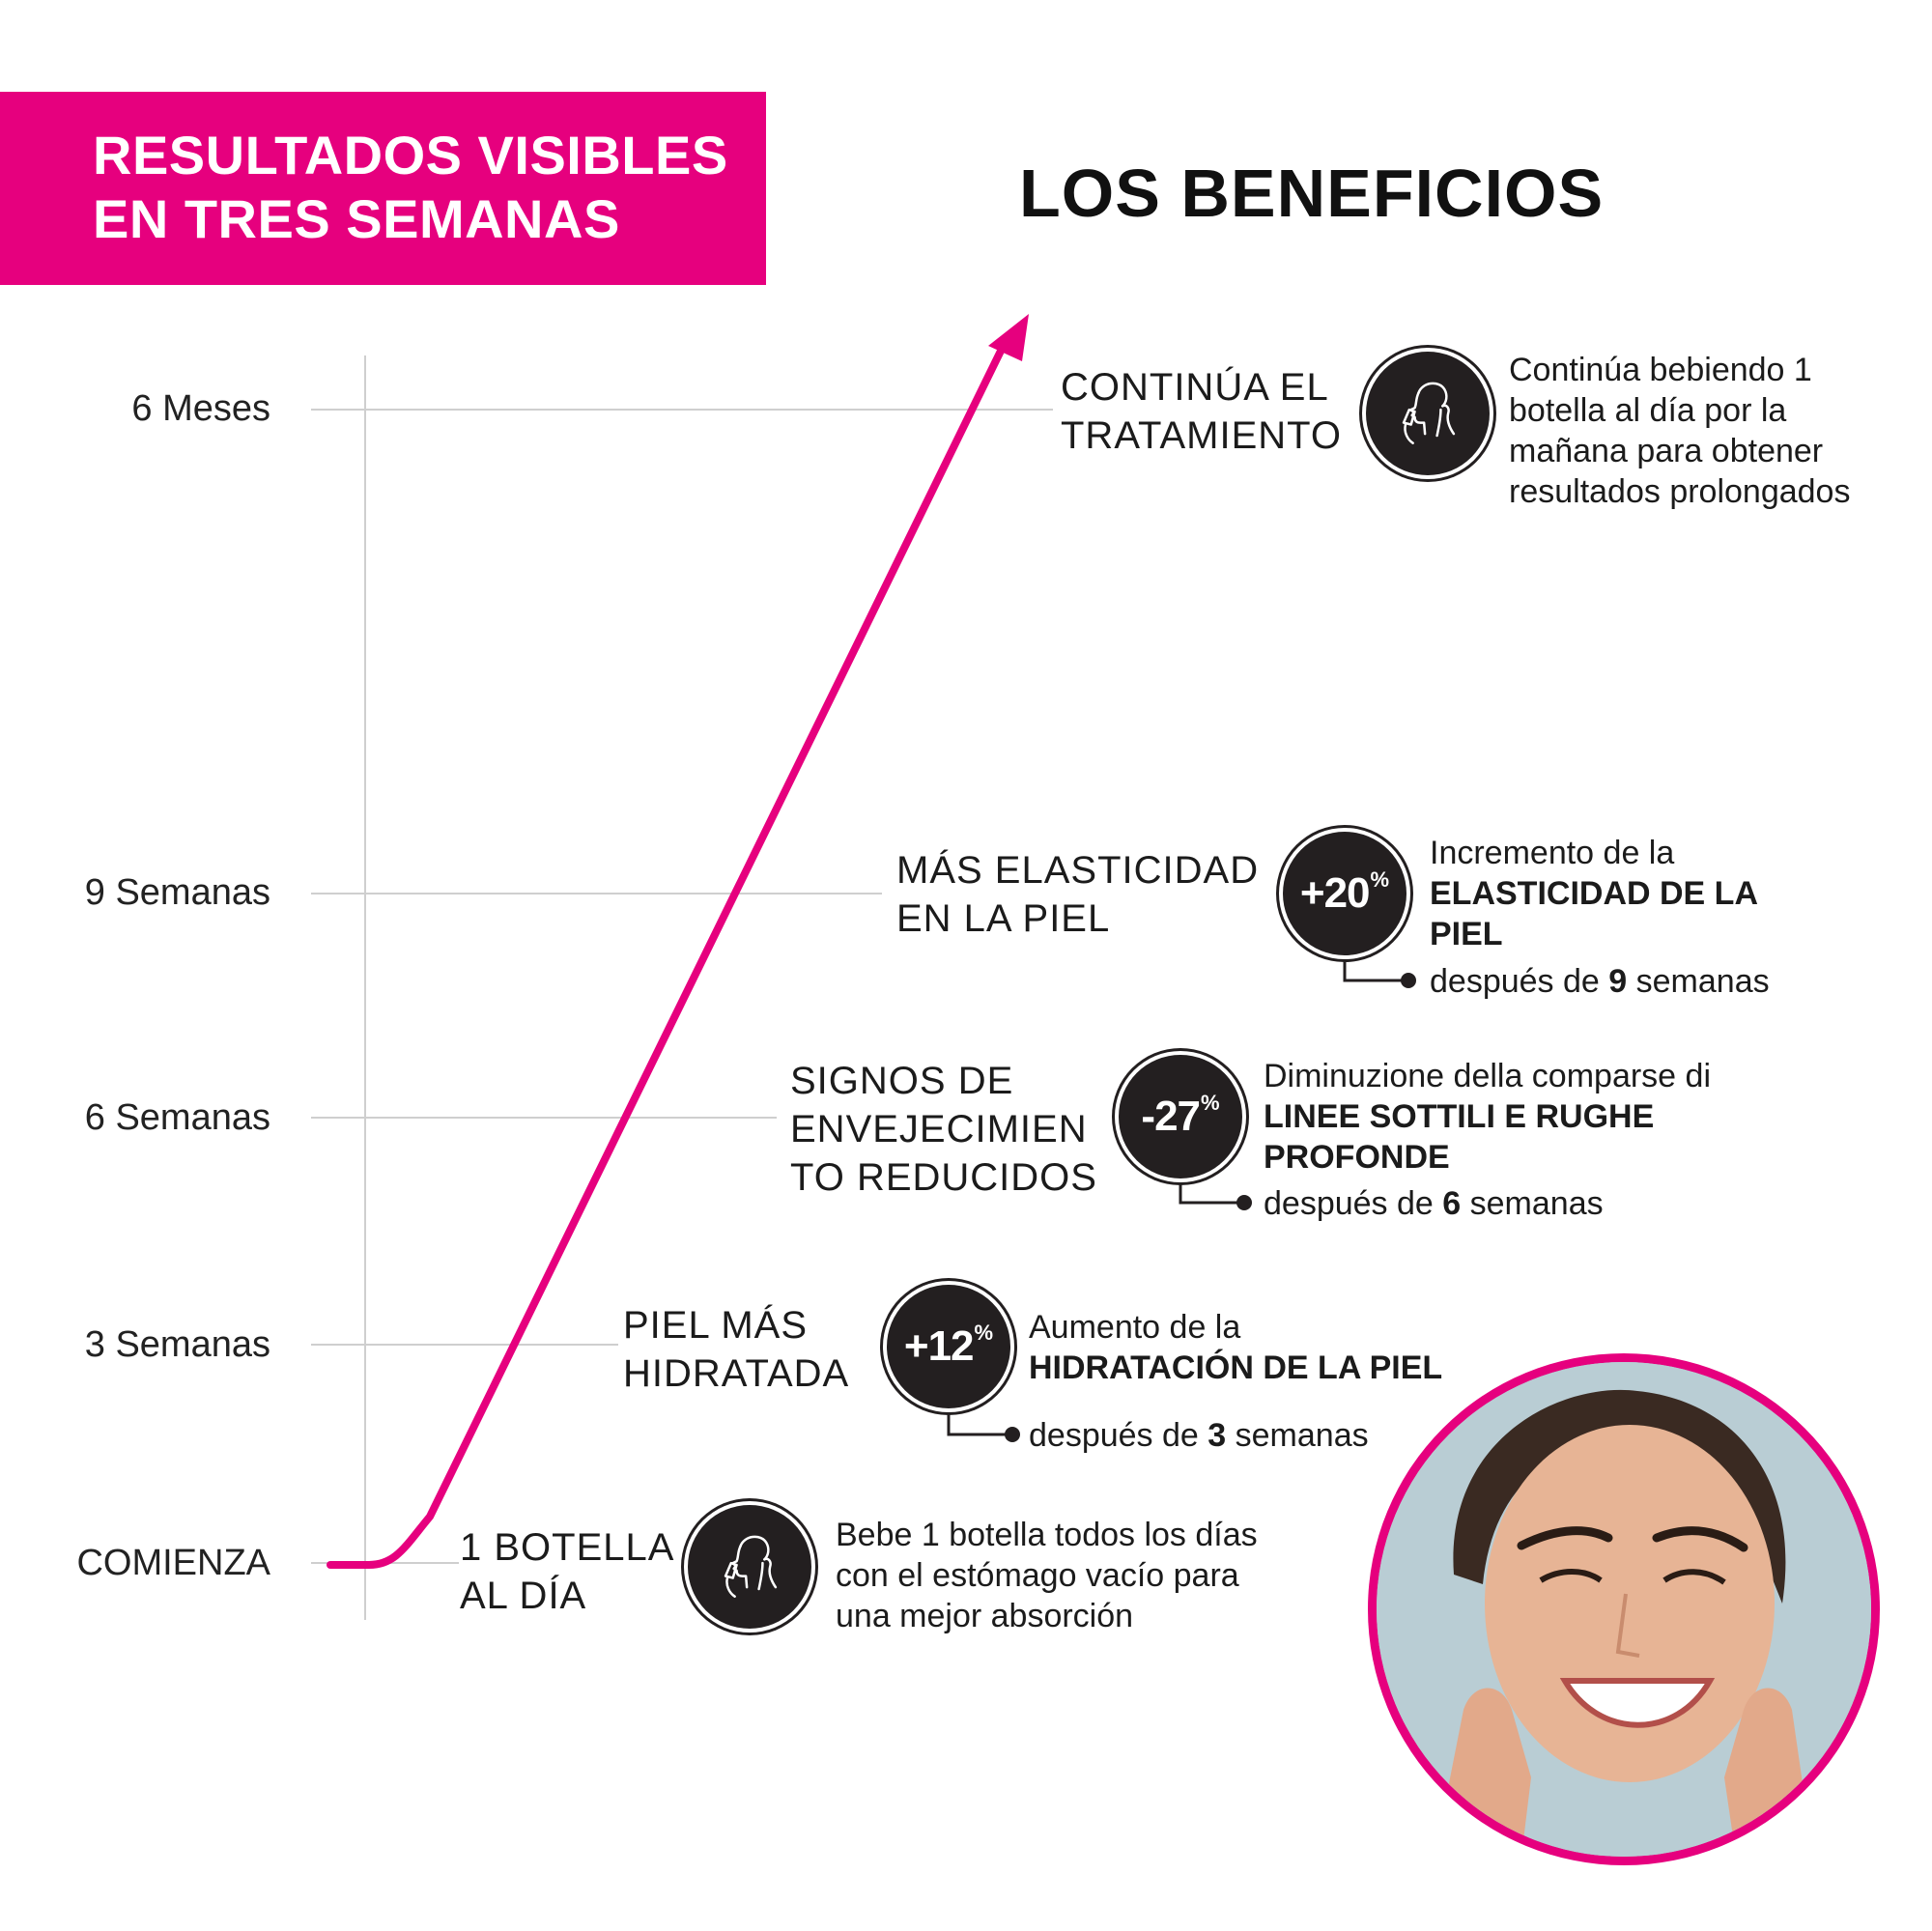 This screenshot has width=1932, height=1931. I want to click on description-highlight: LINEE SOTTILI E RUGHE PROFONDE, so click(1459, 1137).